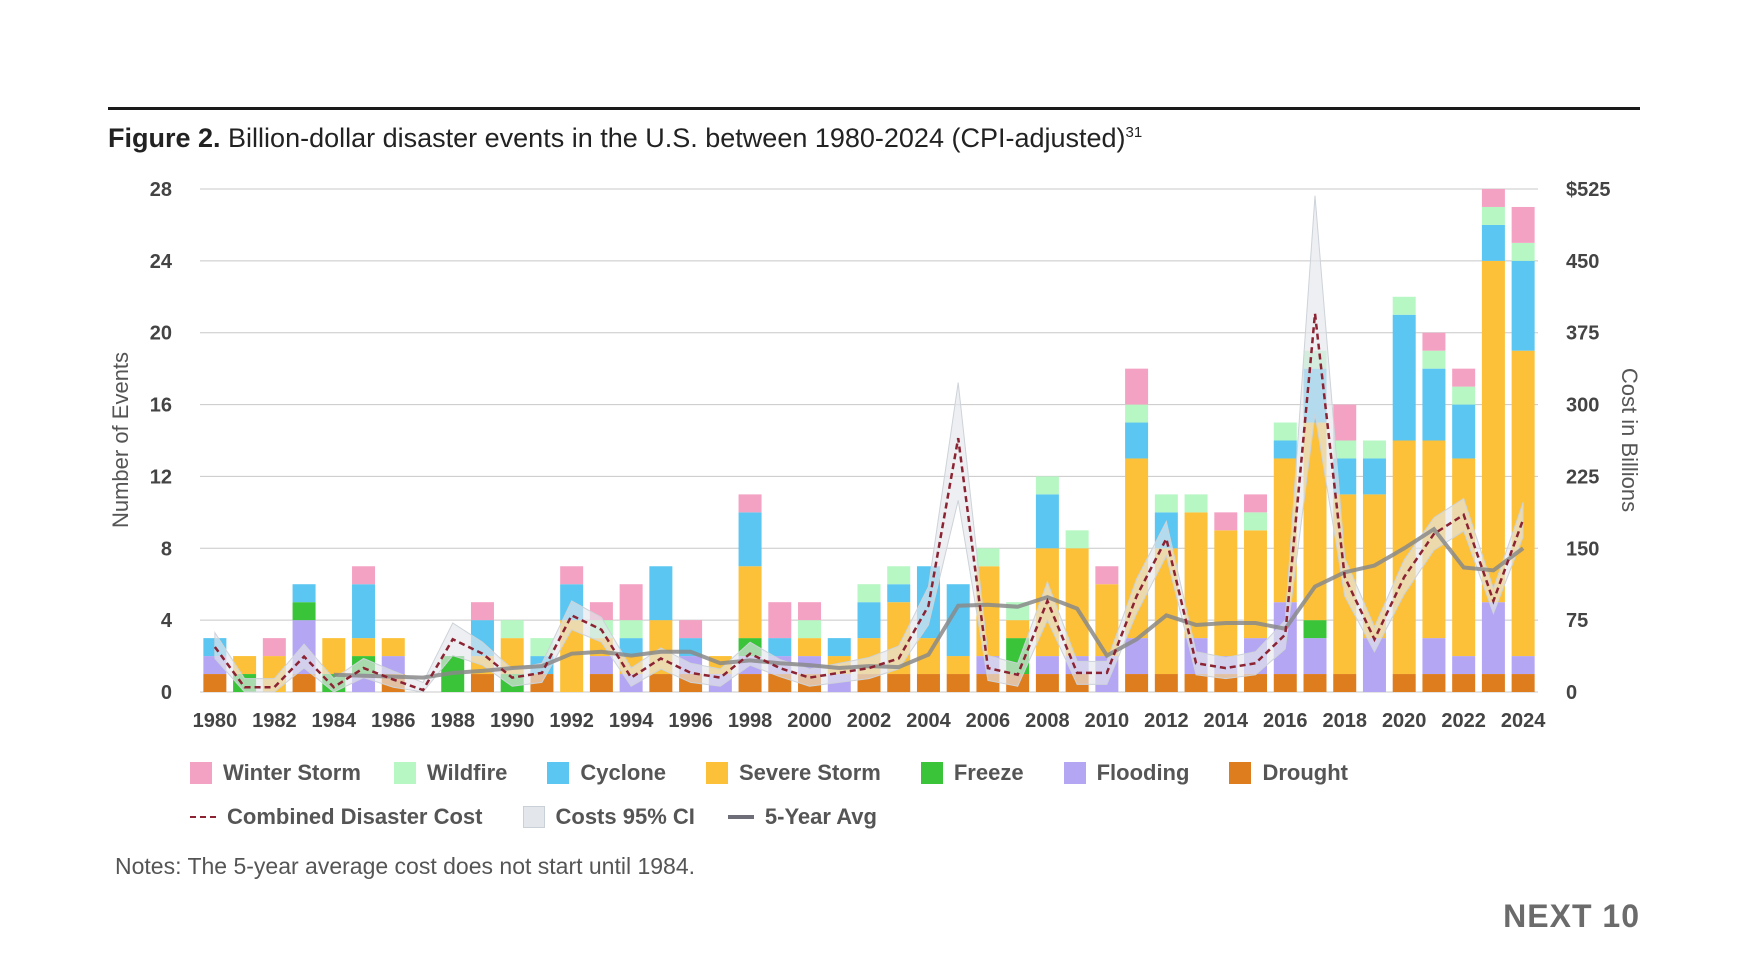 The width and height of the screenshot is (1740, 979). Describe the element at coordinates (1374, 476) in the screenshot. I see `bar-cyclone-2019` at that location.